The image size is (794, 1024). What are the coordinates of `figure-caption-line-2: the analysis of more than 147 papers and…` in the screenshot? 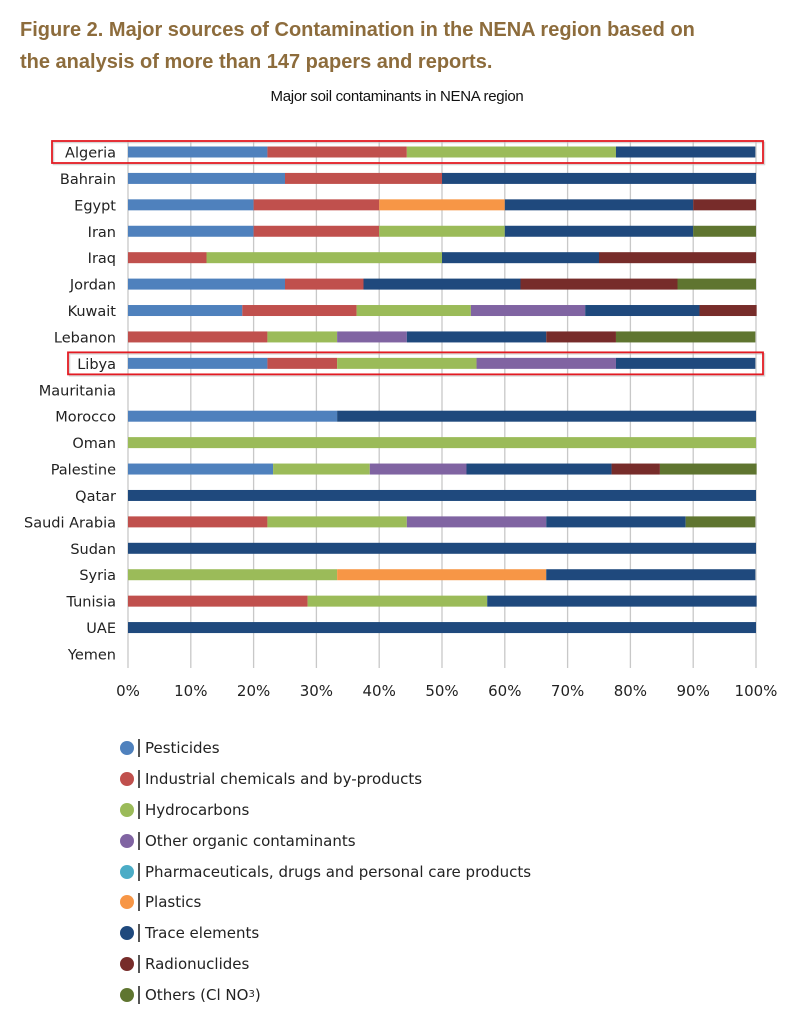 It's located at (256, 62).